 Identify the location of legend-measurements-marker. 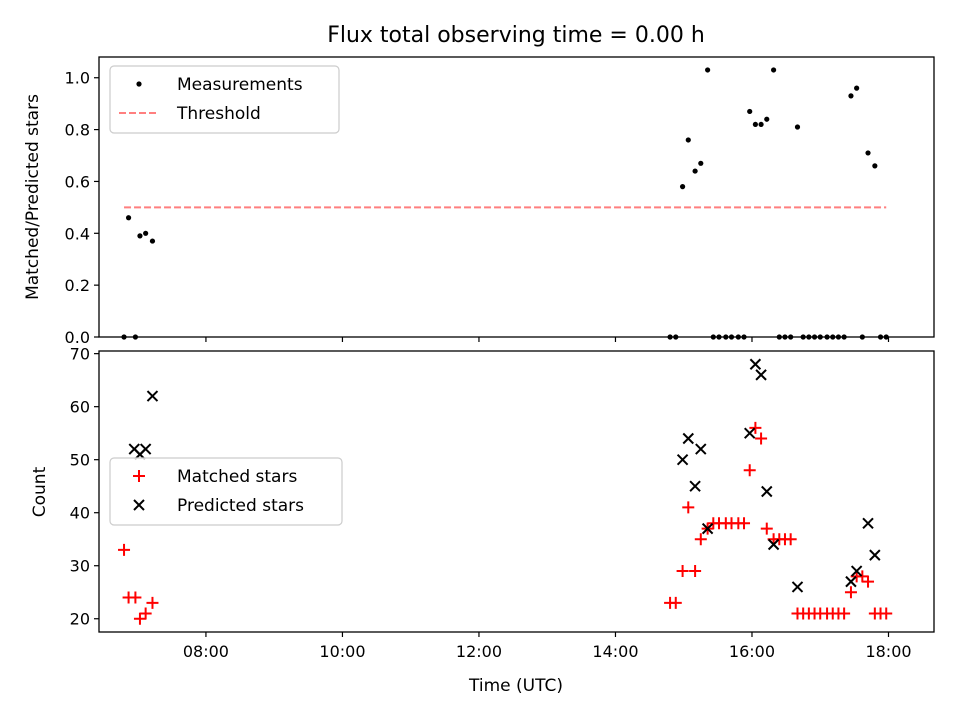
(139, 84).